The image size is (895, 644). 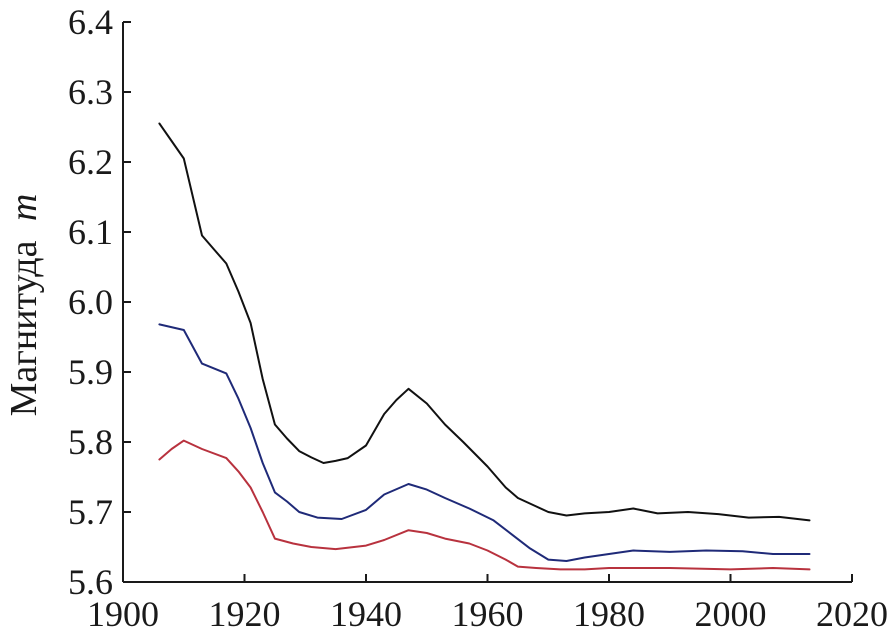 What do you see at coordinates (90, 162) in the screenshot?
I see `y-tick-label: 6.2` at bounding box center [90, 162].